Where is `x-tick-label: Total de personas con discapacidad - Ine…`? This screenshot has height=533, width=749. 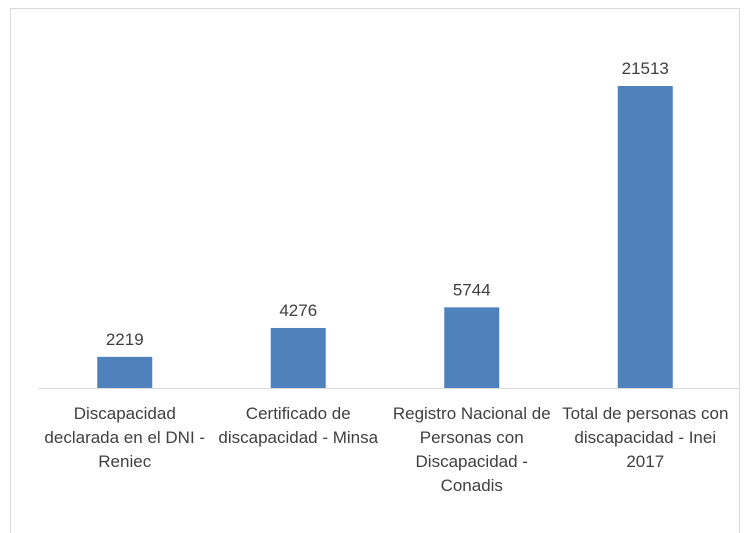 x-tick-label: Total de personas con discapacidad - Ine… is located at coordinates (645, 437).